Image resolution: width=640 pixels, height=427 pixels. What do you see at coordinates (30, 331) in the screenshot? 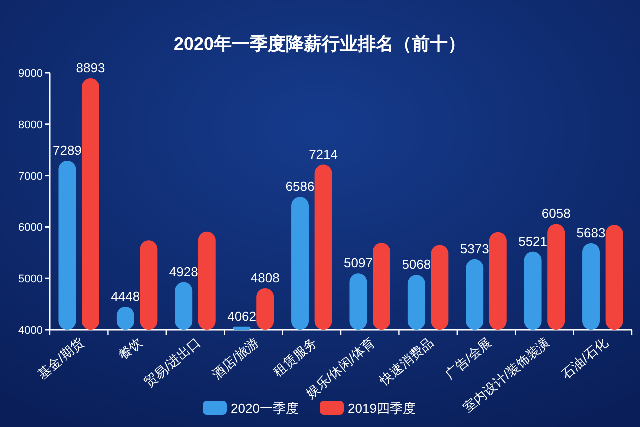
I see `y-tick-label: 4000` at bounding box center [30, 331].